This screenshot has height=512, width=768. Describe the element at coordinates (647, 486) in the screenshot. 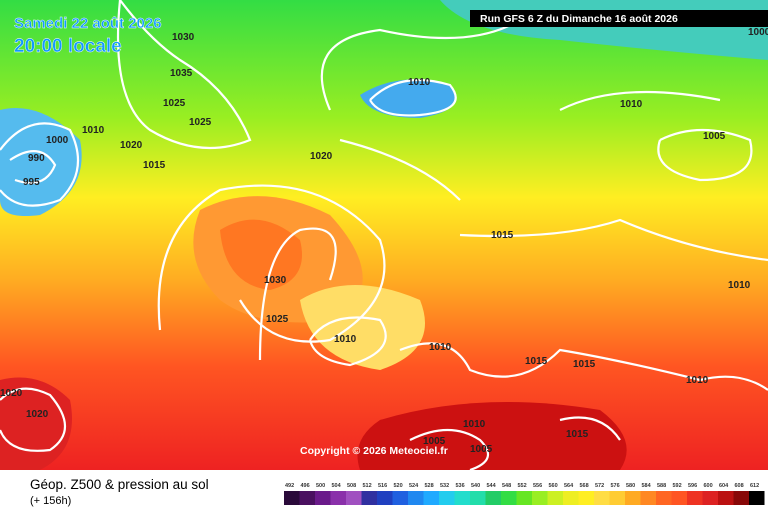

I see `legend-value: 584` at that location.